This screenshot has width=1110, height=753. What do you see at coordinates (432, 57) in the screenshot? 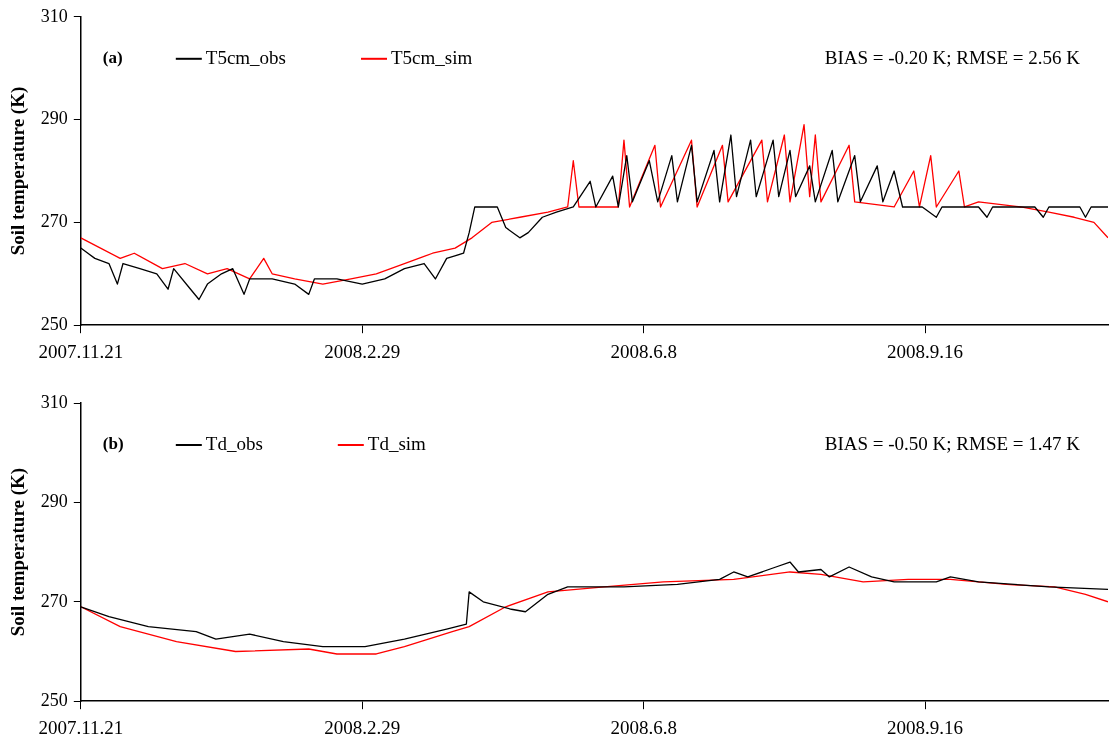
I see `legend-label: T5cm_sim` at bounding box center [432, 57].